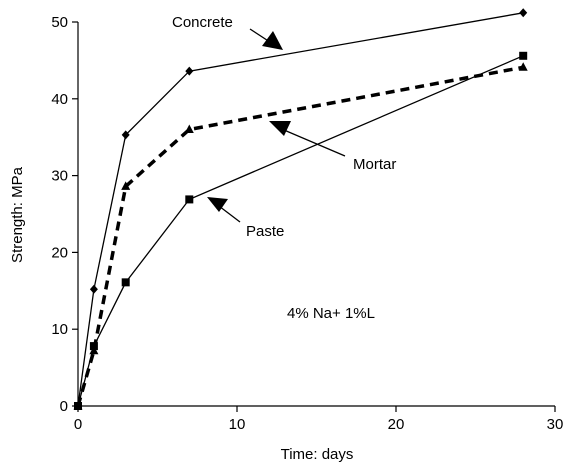 The image size is (584, 464). What do you see at coordinates (59, 329) in the screenshot?
I see `y-tick-label: 10` at bounding box center [59, 329].